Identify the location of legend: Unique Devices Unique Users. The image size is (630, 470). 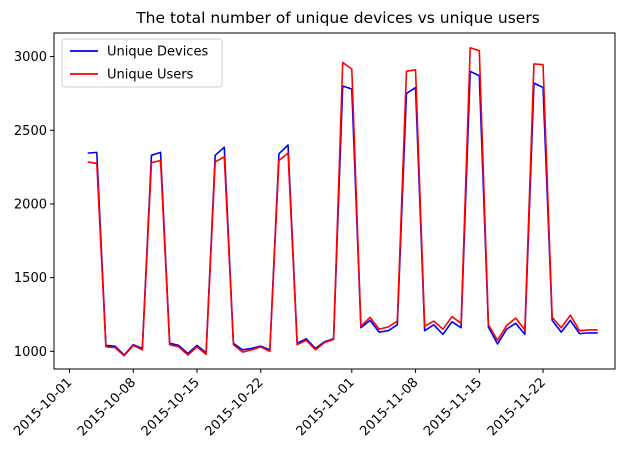
(142, 63).